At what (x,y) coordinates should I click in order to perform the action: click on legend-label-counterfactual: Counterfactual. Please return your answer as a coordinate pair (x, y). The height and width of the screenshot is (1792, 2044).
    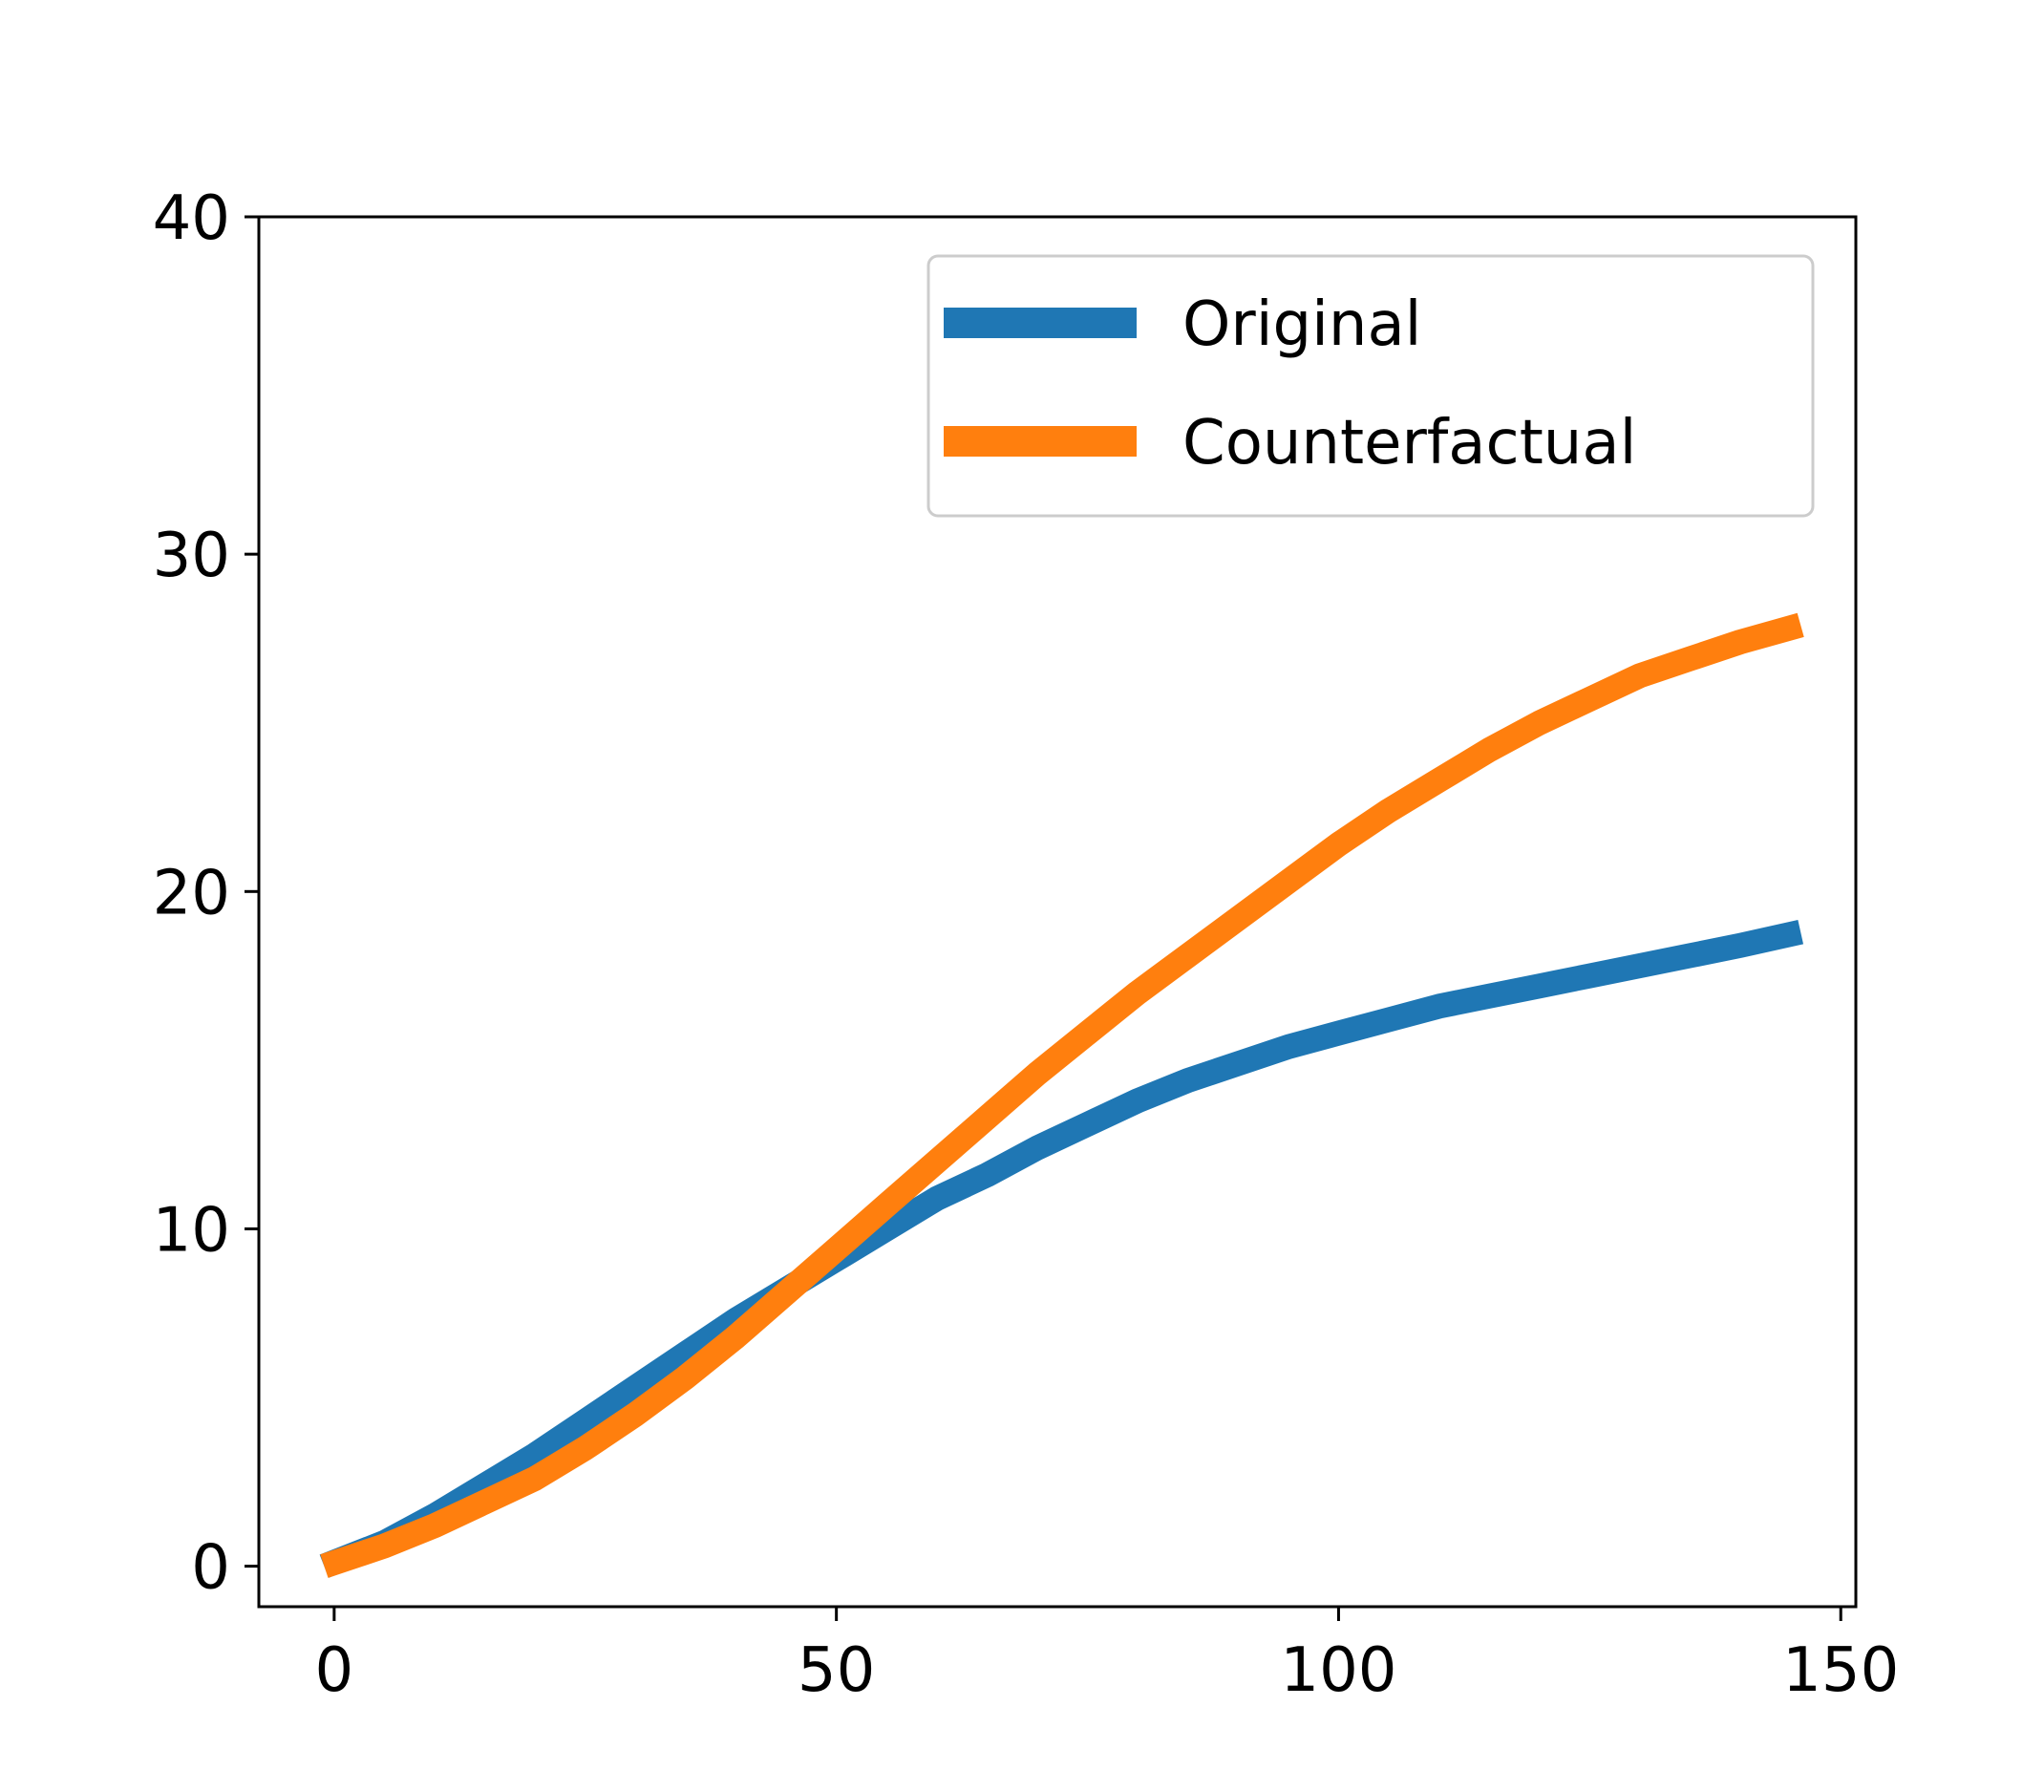
    Looking at the image, I should click on (1409, 443).